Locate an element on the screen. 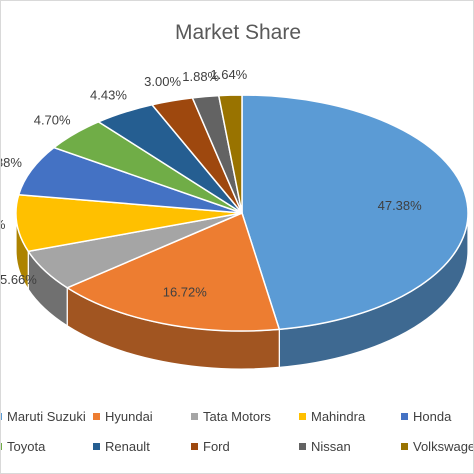 The height and width of the screenshot is (474, 474). data-label-maruti-suzuki: 47.38% is located at coordinates (400, 205).